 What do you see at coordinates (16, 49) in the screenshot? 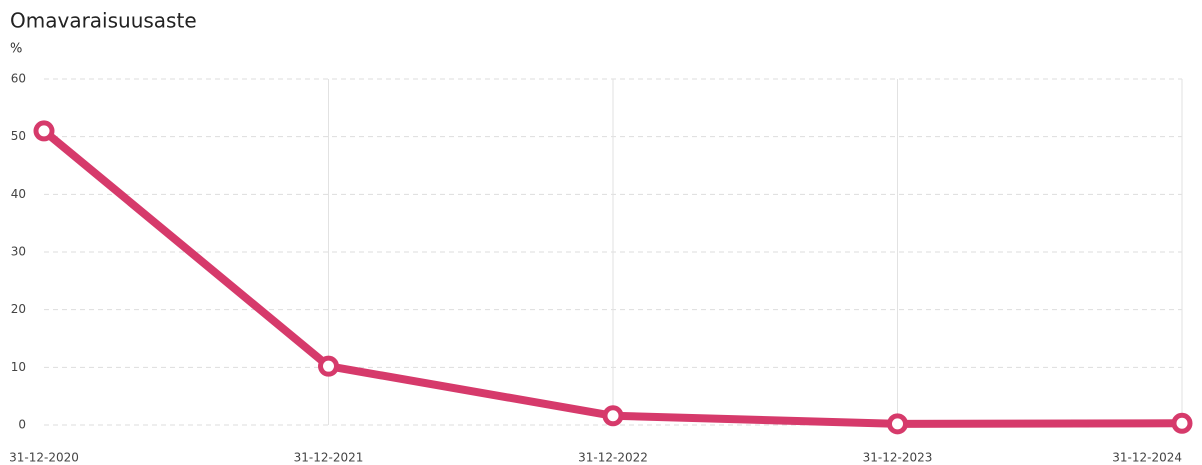
I see `y-axis-label: %` at bounding box center [16, 49].